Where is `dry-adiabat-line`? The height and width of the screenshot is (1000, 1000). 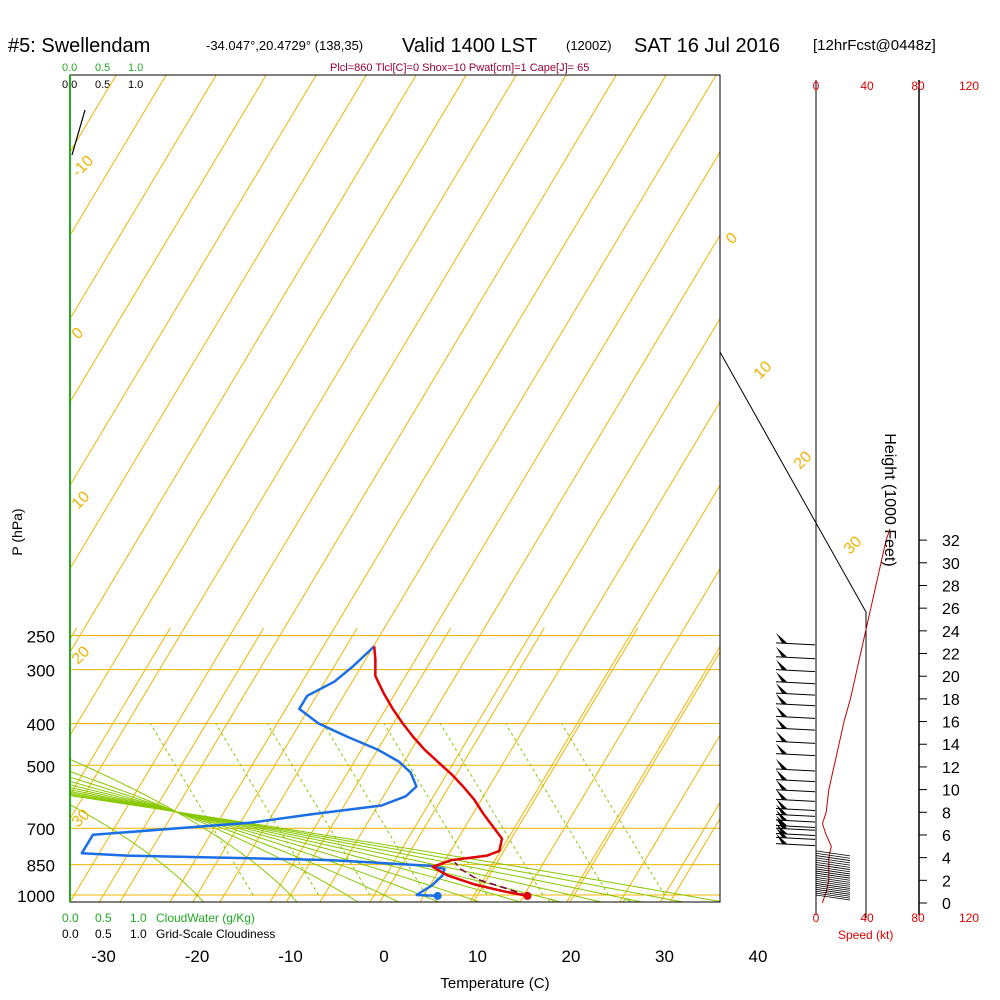
dry-adiabat-line is located at coordinates (60, 451).